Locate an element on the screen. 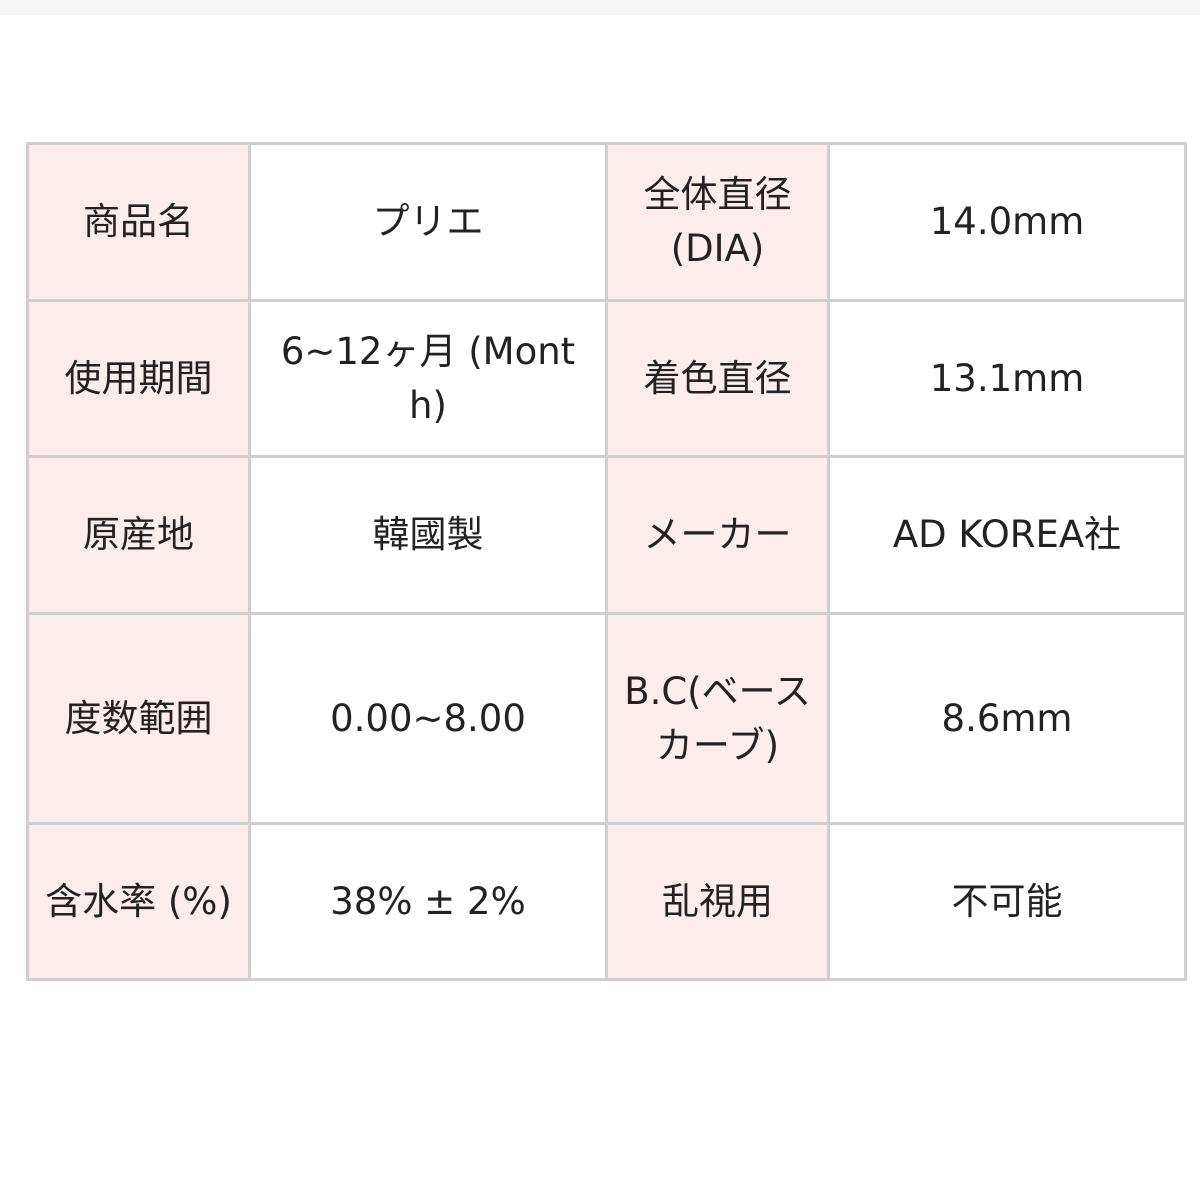  spec-label: 度数範囲 is located at coordinates (138, 718).